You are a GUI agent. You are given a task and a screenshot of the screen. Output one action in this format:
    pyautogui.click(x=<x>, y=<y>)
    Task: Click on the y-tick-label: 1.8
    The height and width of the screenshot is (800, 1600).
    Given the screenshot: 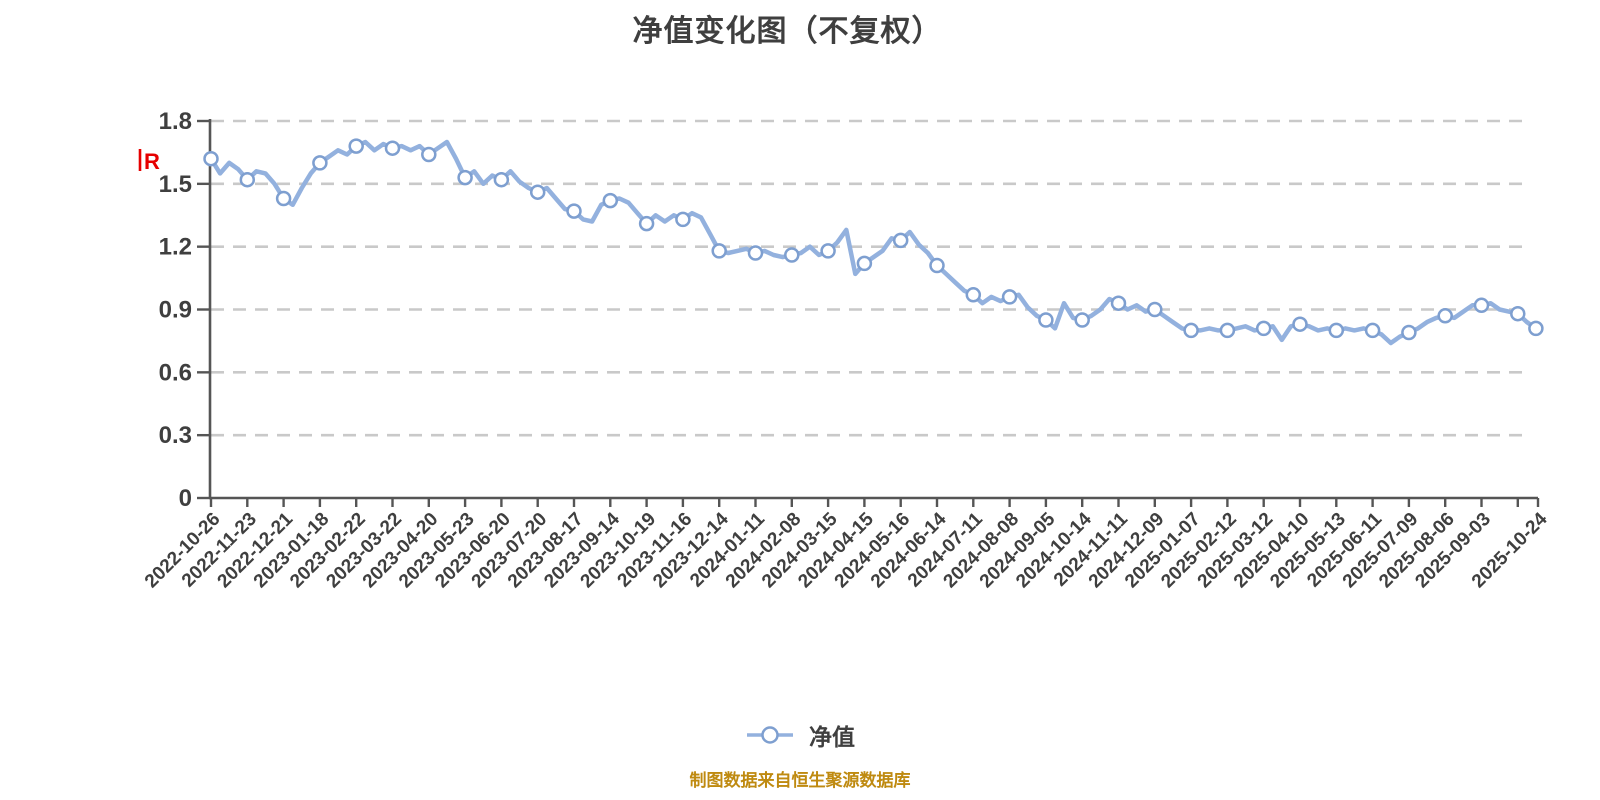 What is the action you would take?
    pyautogui.click(x=175, y=121)
    